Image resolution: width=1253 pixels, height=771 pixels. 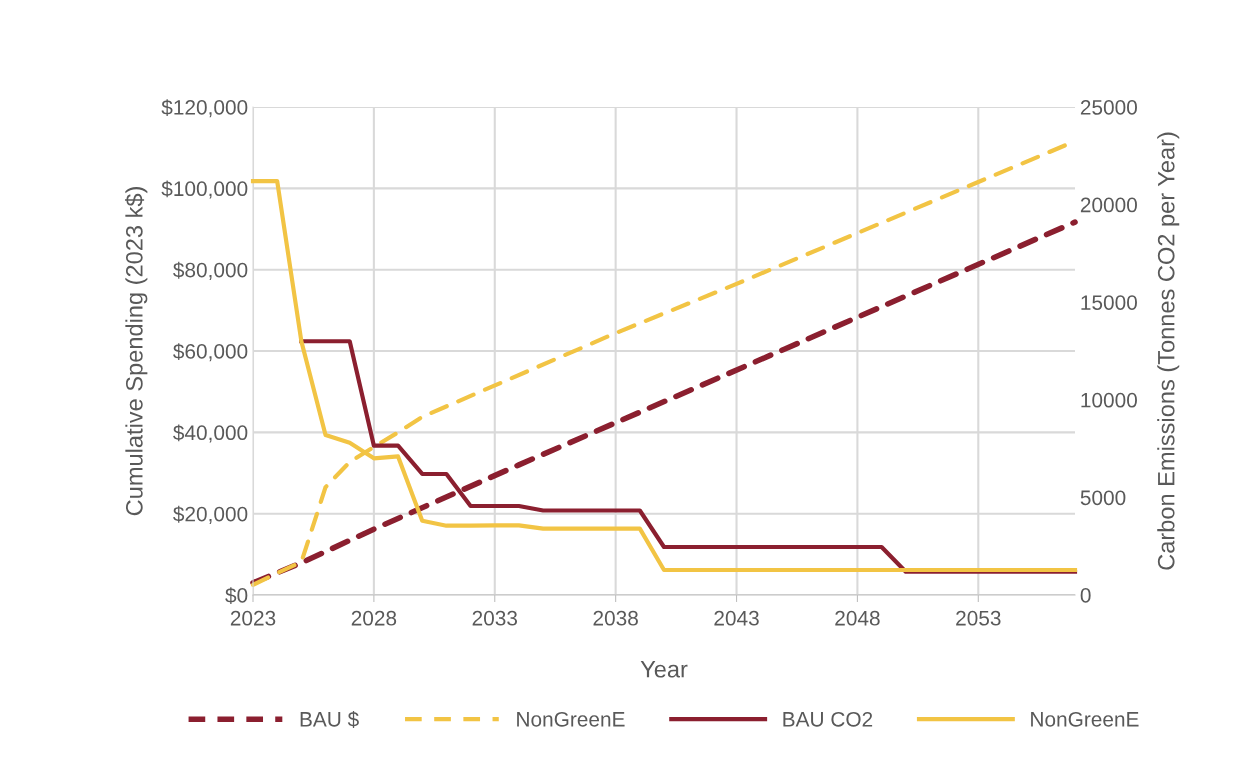 I want to click on x-tick-label: 2053, so click(x=978, y=618).